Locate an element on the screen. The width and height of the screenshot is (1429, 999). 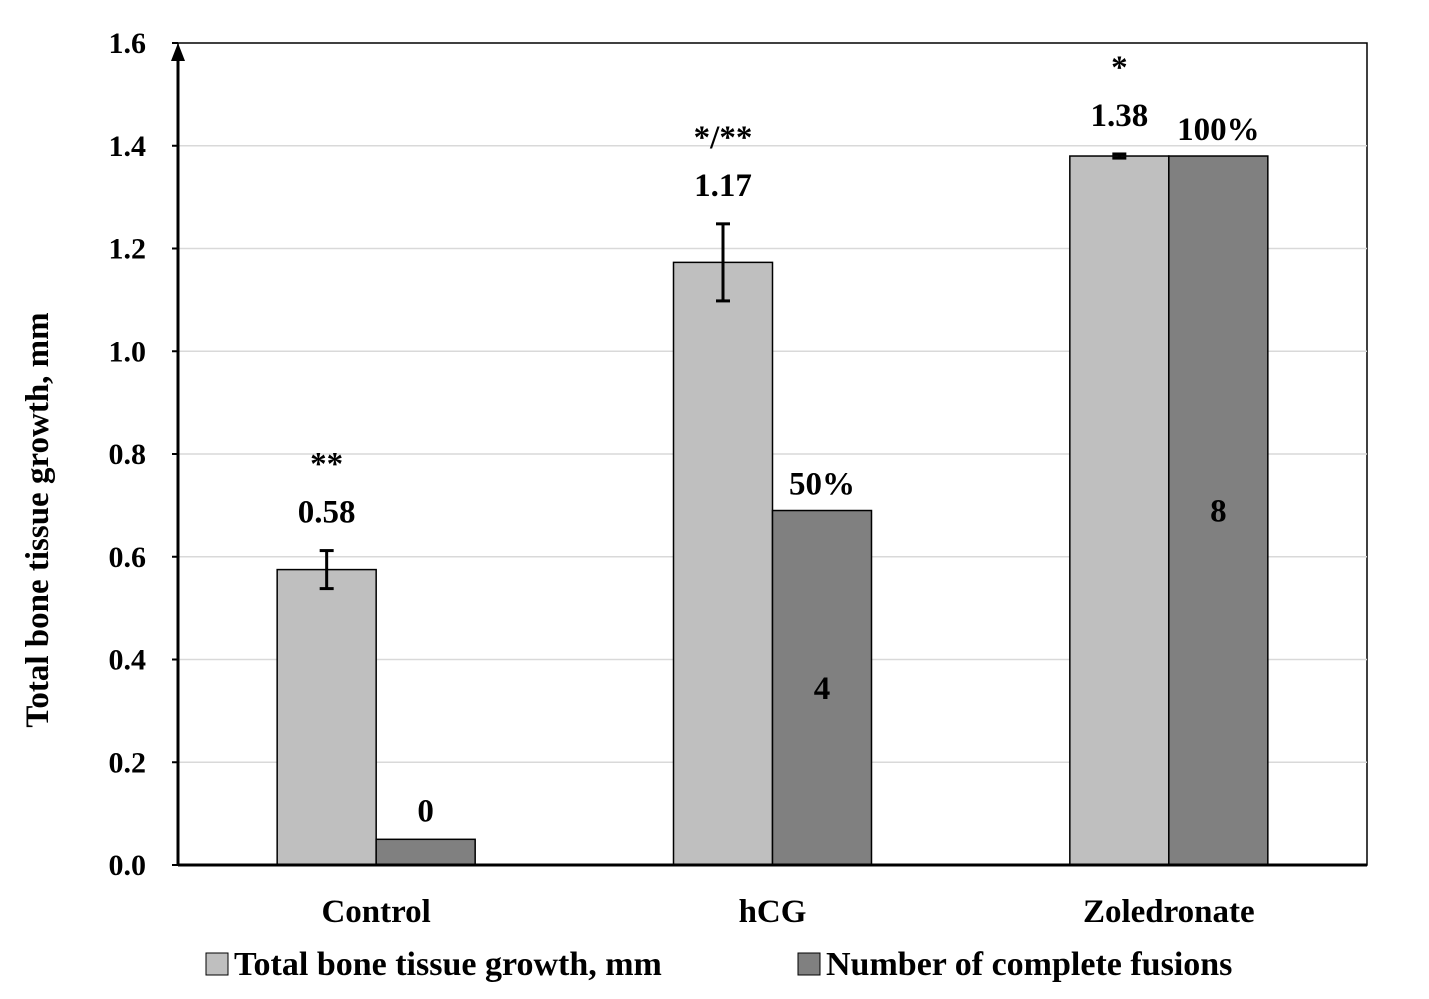
y-tick-label: 0.8 is located at coordinates (128, 454).